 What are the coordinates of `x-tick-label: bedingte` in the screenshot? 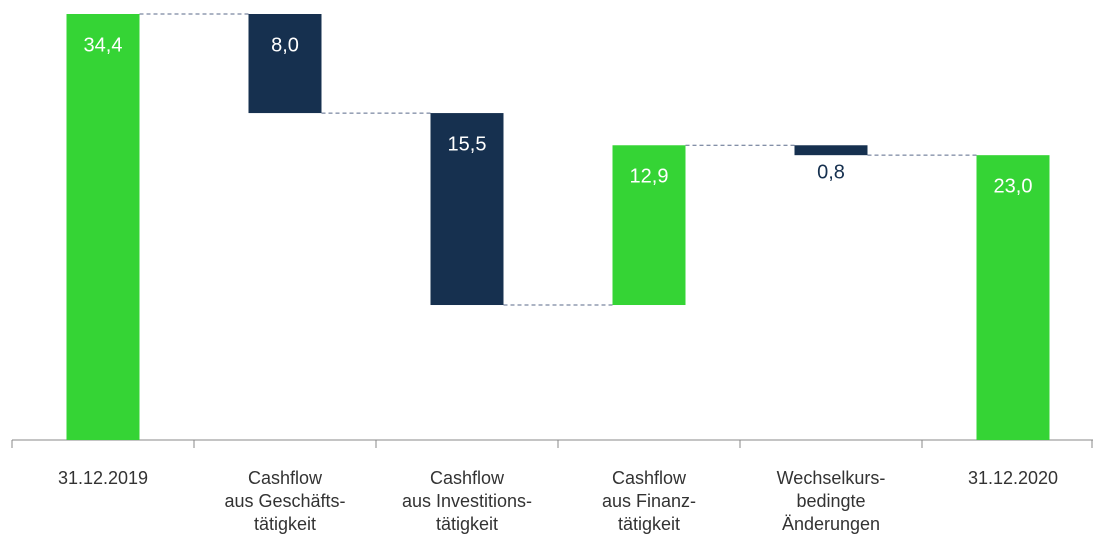 It's located at (830, 501).